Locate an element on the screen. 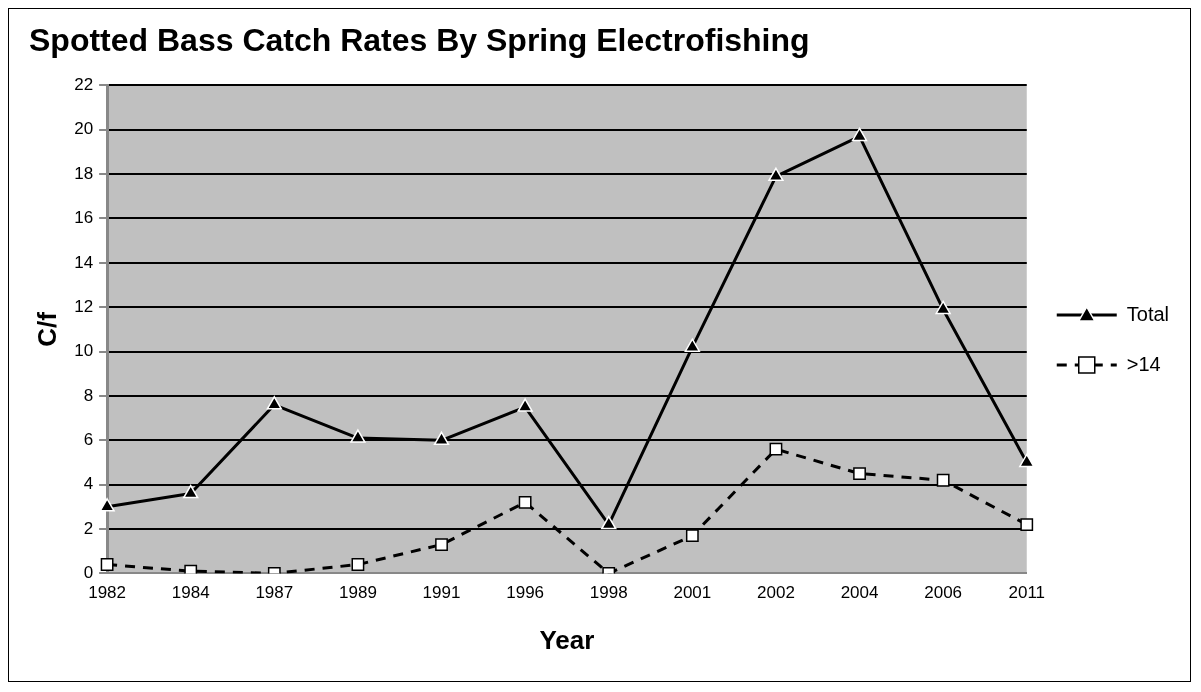 The image size is (1201, 692). y-tick-label: 18 is located at coordinates (84, 173).